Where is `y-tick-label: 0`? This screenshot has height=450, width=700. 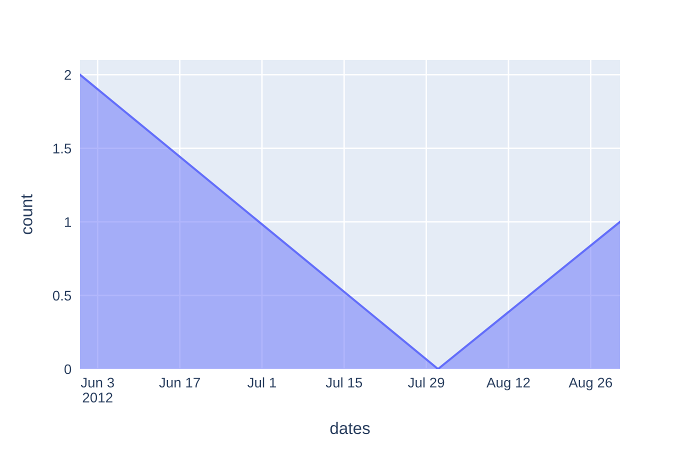 y-tick-label: 0 is located at coordinates (68, 369).